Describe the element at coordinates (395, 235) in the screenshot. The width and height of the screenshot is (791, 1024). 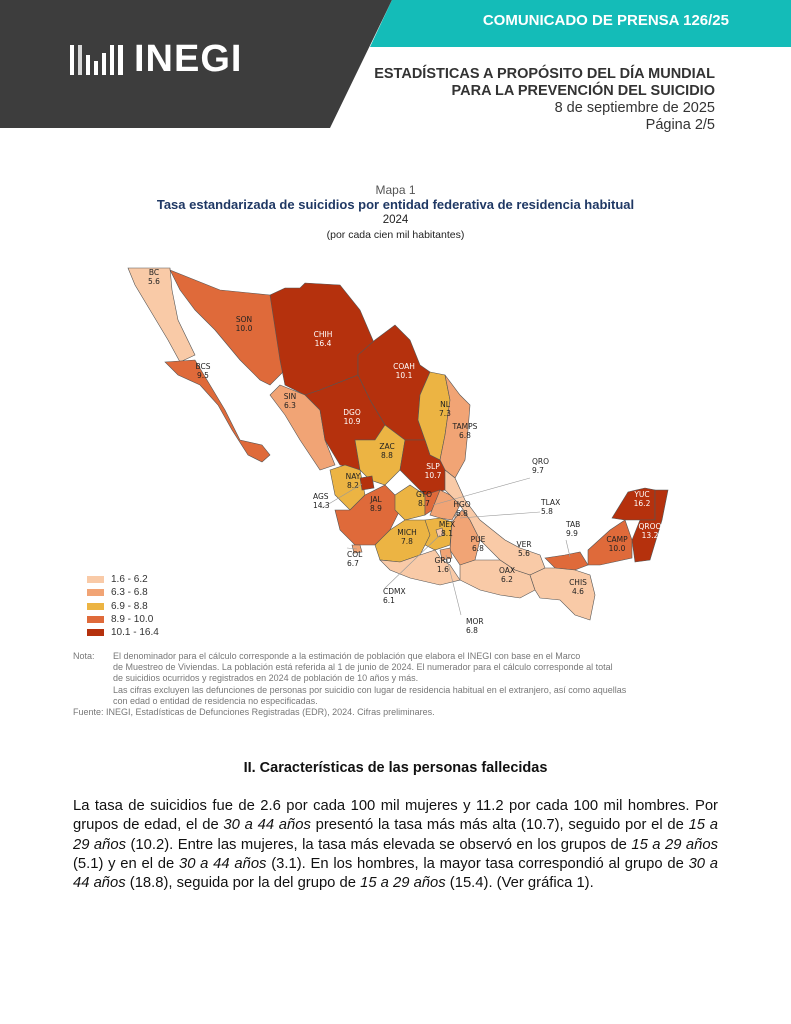
I see `map-unit: (por cada cien mil habitantes)` at that location.